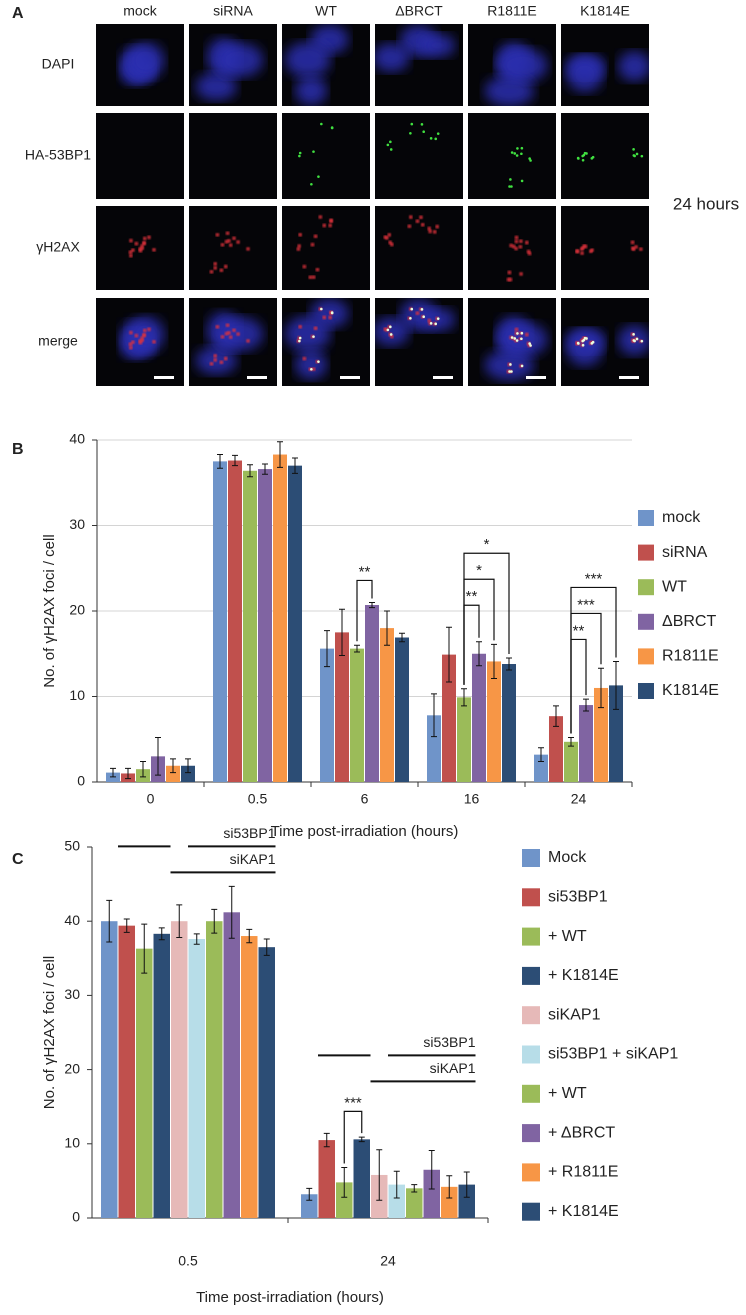 The height and width of the screenshot is (1315, 746). Describe the element at coordinates (567, 936) in the screenshot. I see `legend-label: + WT` at that location.